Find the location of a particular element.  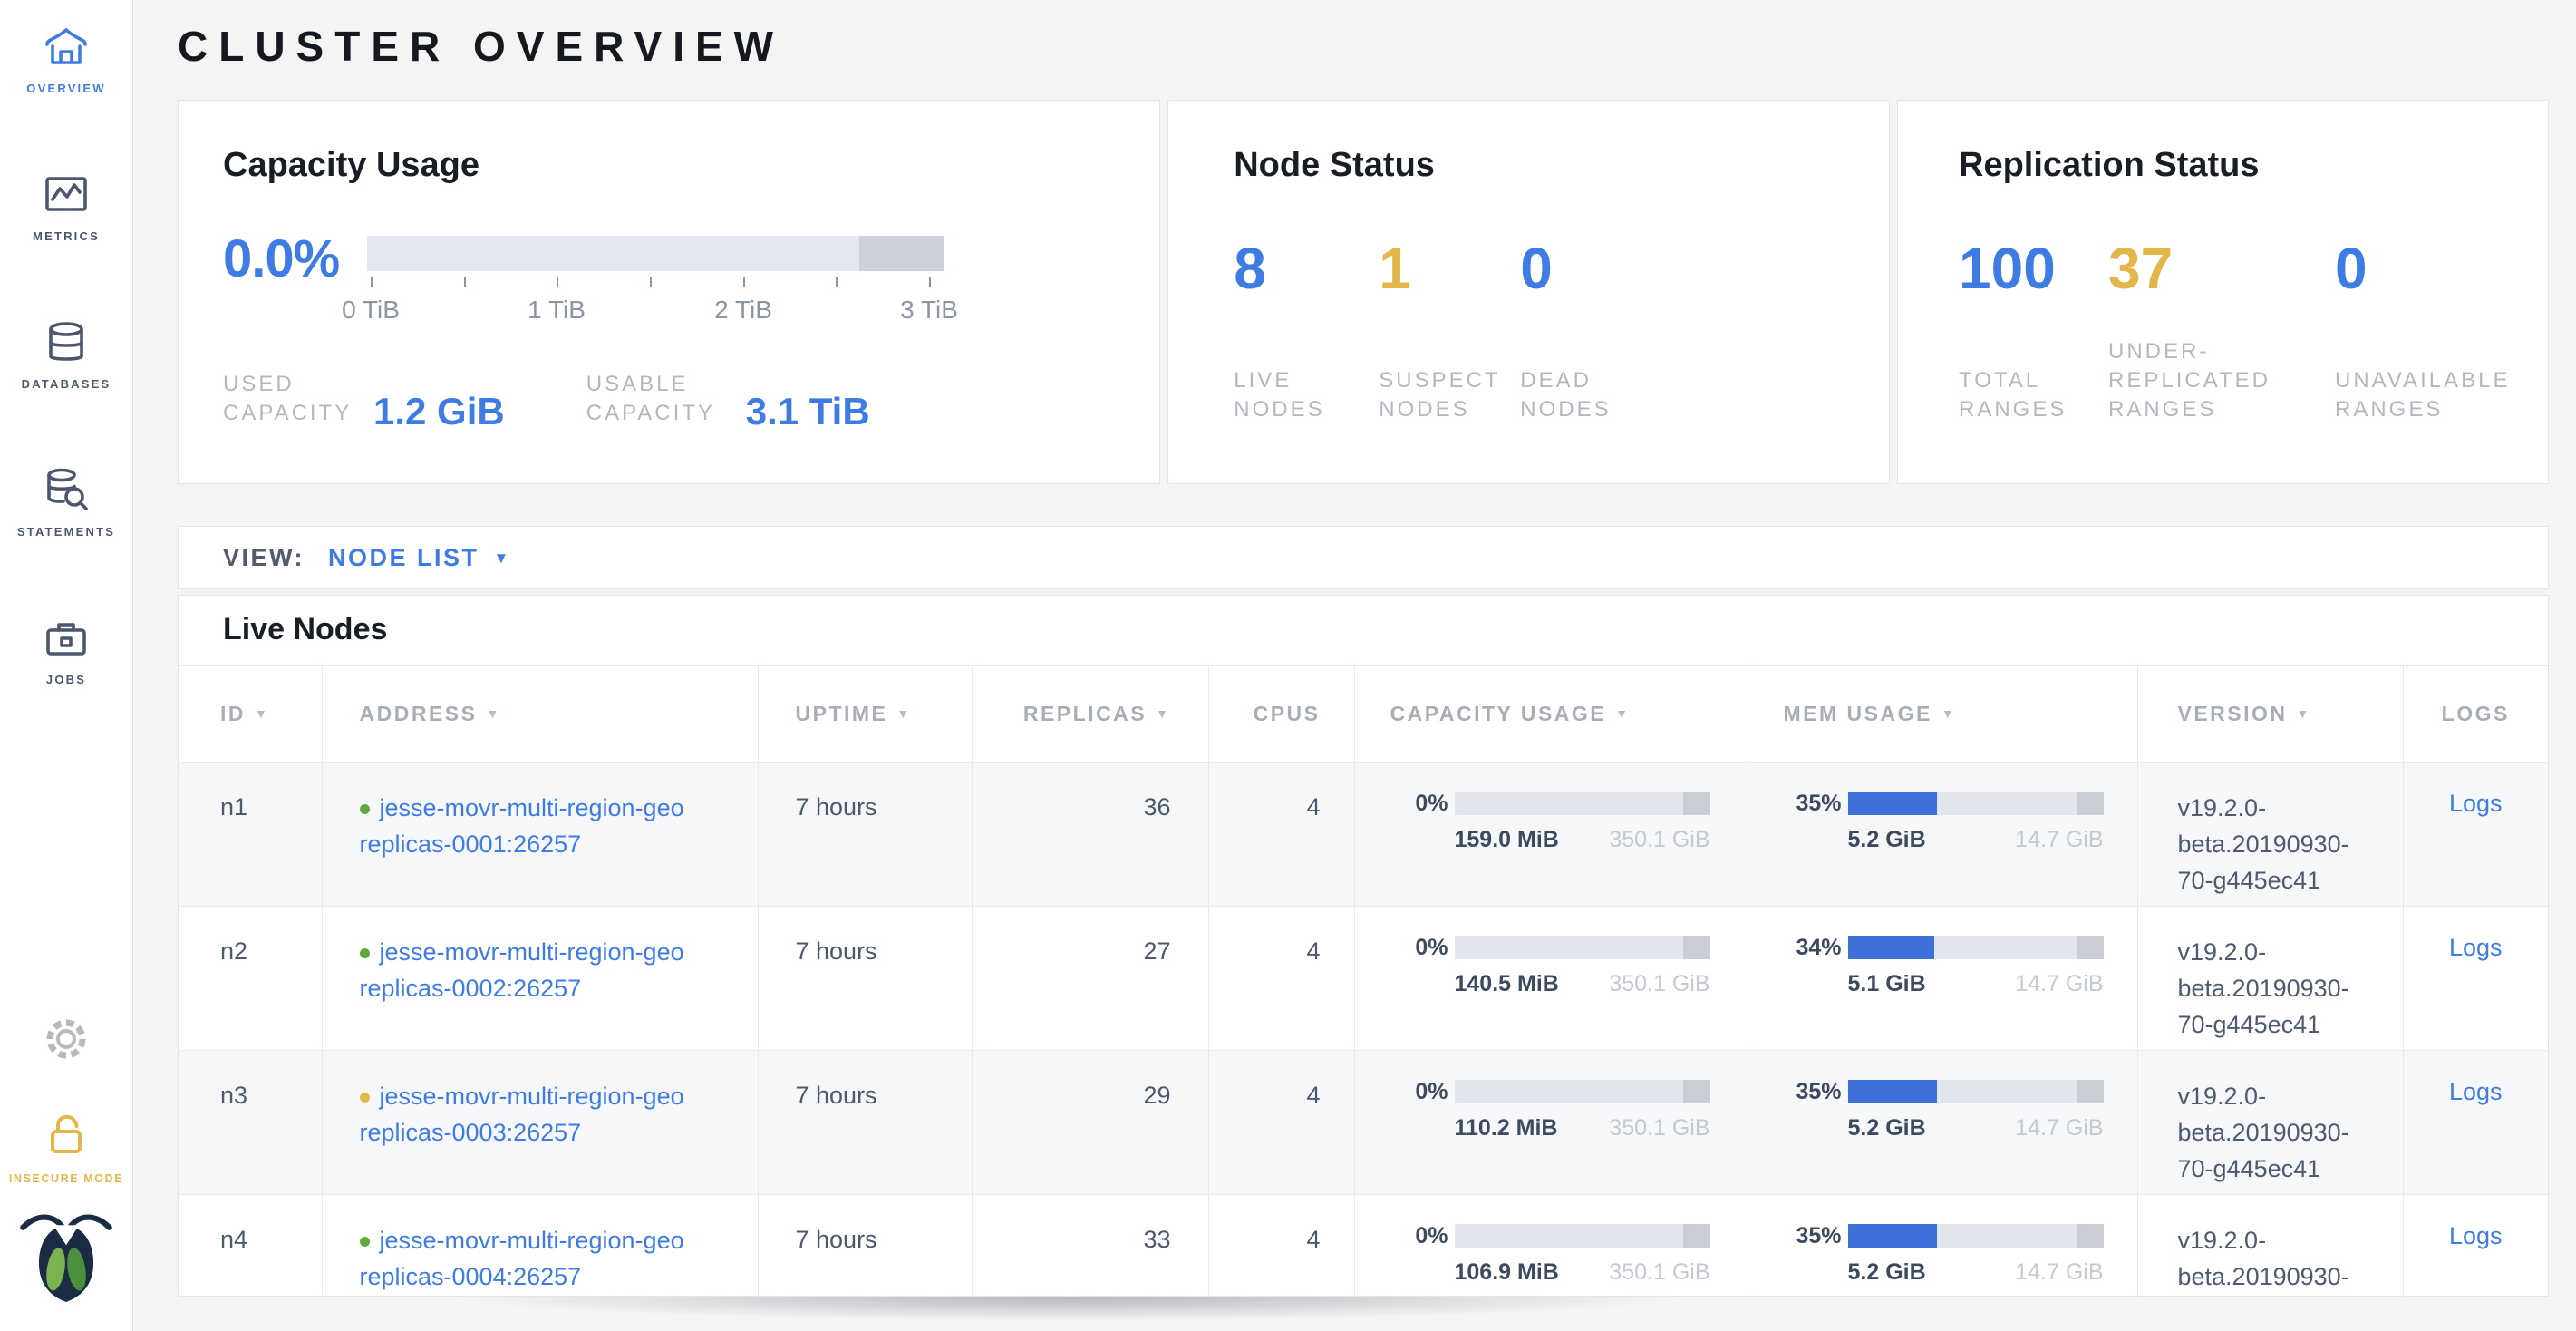

settings-button is located at coordinates (66, 1041).